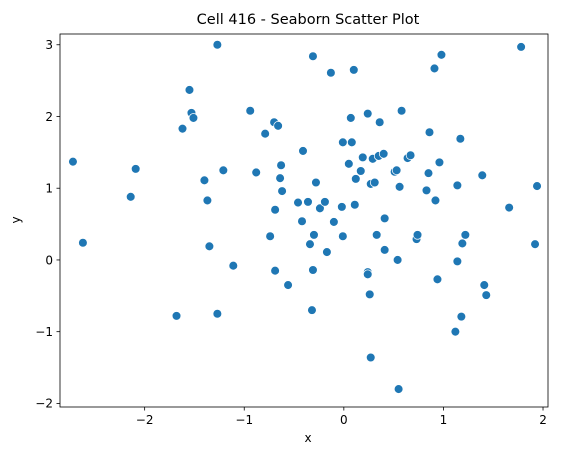  Describe the element at coordinates (16, 219) in the screenshot. I see `y-axis-label: y` at that location.